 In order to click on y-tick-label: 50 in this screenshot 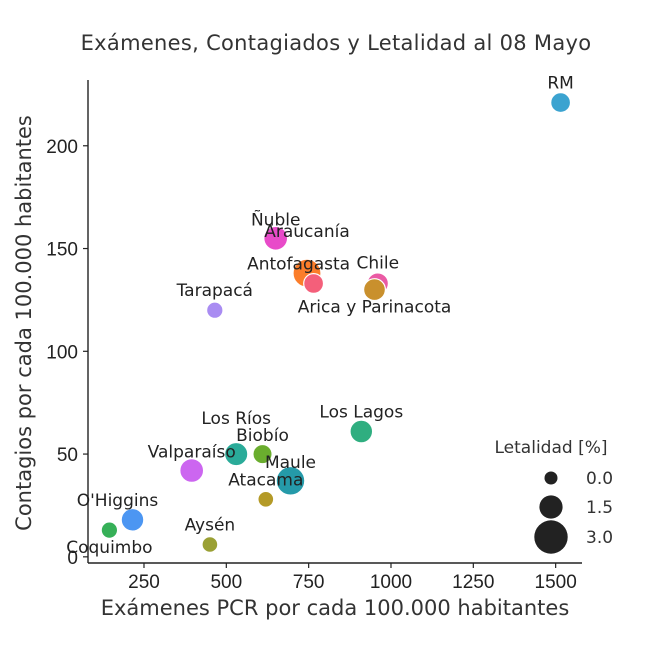, I will do `click(67, 455)`.